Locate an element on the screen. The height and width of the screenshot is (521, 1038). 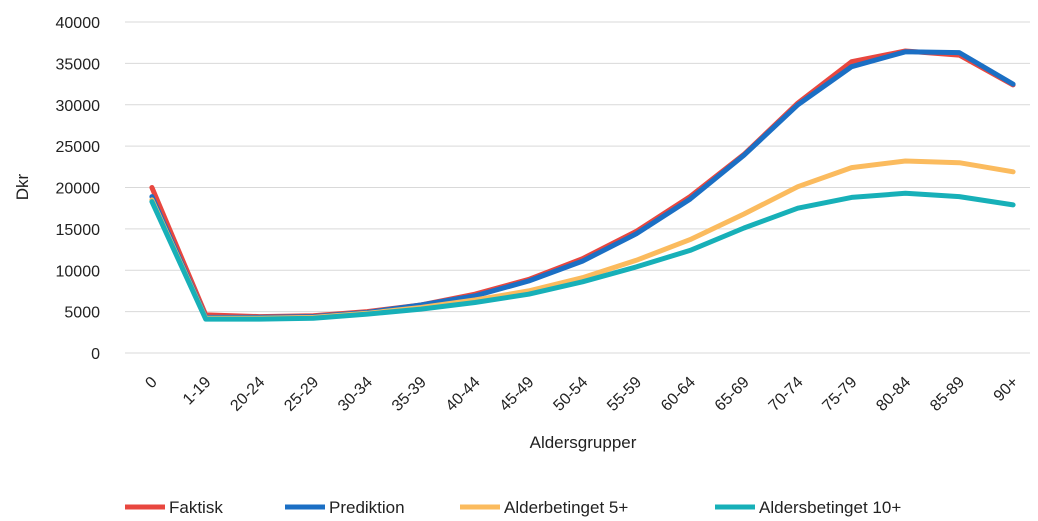
legend-item-label: Faktisk is located at coordinates (196, 507).